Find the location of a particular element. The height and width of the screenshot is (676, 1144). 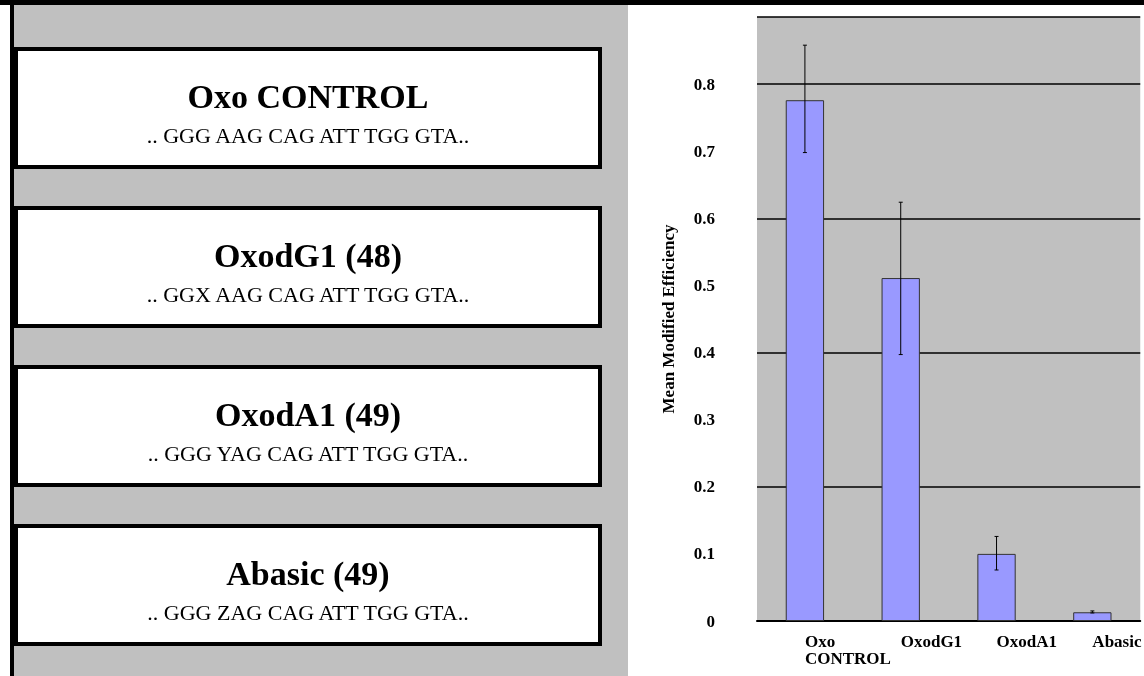

text: .. GGG ZAG CAG ATT TGG GTA.. is located at coordinates (308, 613).